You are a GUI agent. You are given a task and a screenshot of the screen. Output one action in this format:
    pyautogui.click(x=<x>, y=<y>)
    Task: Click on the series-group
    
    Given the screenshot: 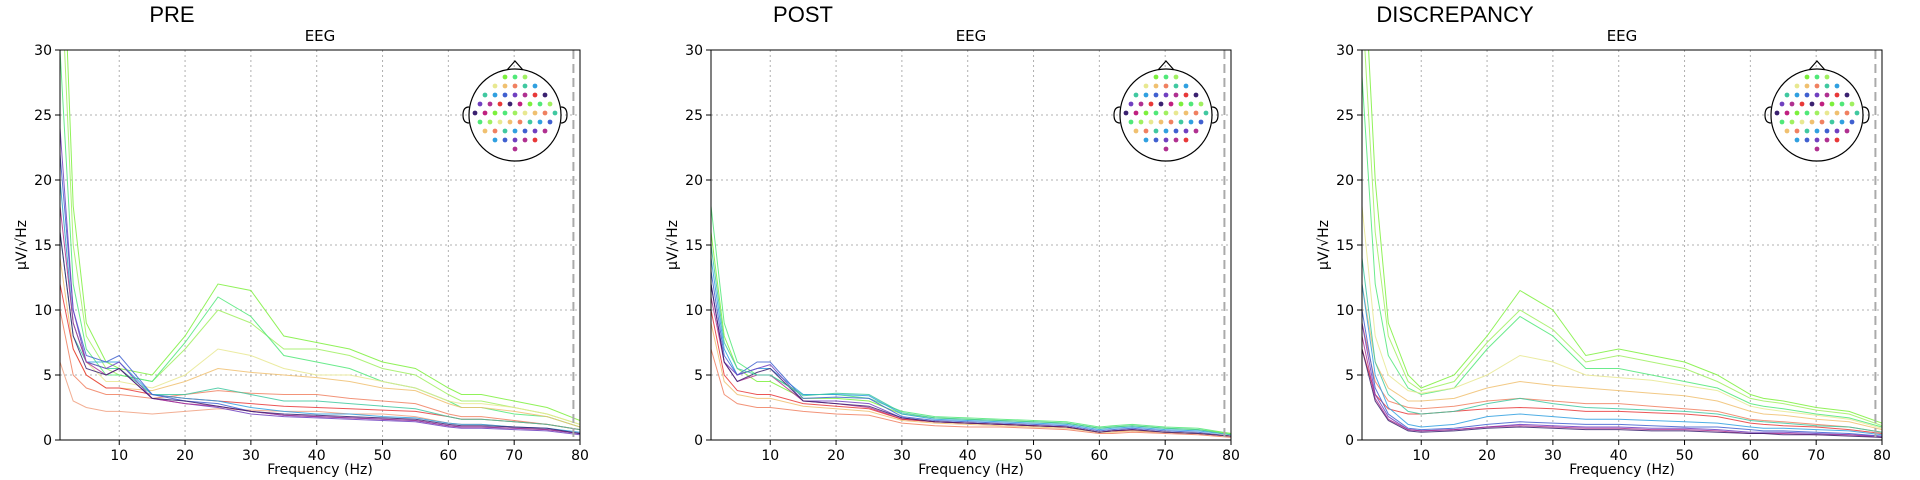 What is the action you would take?
    pyautogui.click(x=971, y=321)
    